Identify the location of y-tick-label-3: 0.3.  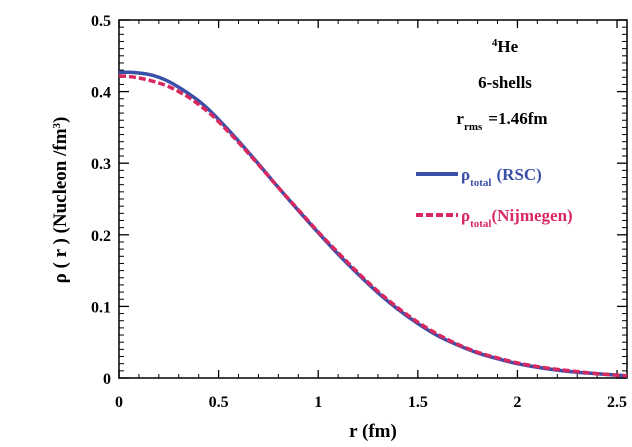
(101, 164).